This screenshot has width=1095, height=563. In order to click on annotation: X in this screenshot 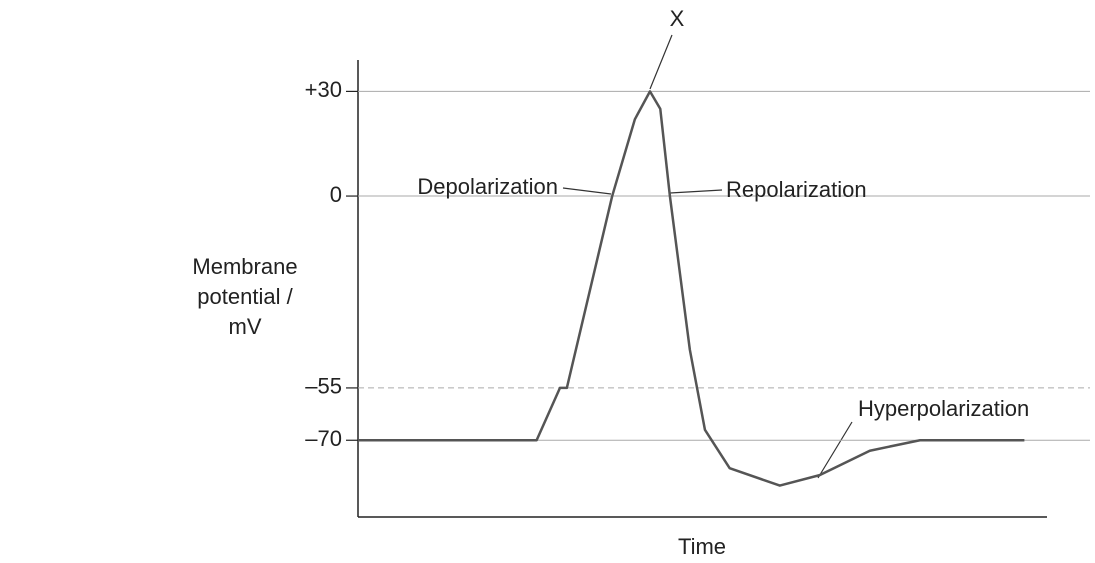, I will do `click(677, 18)`.